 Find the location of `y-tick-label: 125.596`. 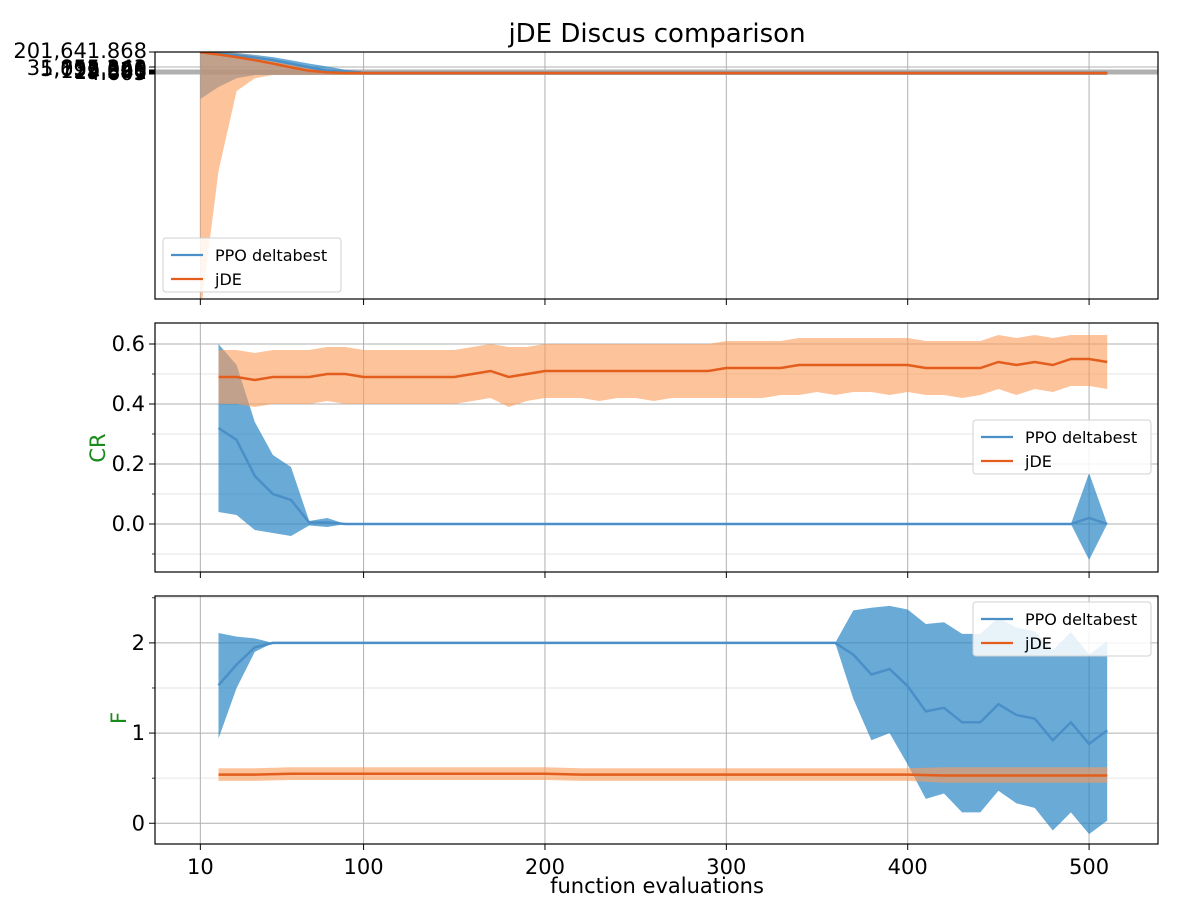

y-tick-label: 125.596 is located at coordinates (103, 71).